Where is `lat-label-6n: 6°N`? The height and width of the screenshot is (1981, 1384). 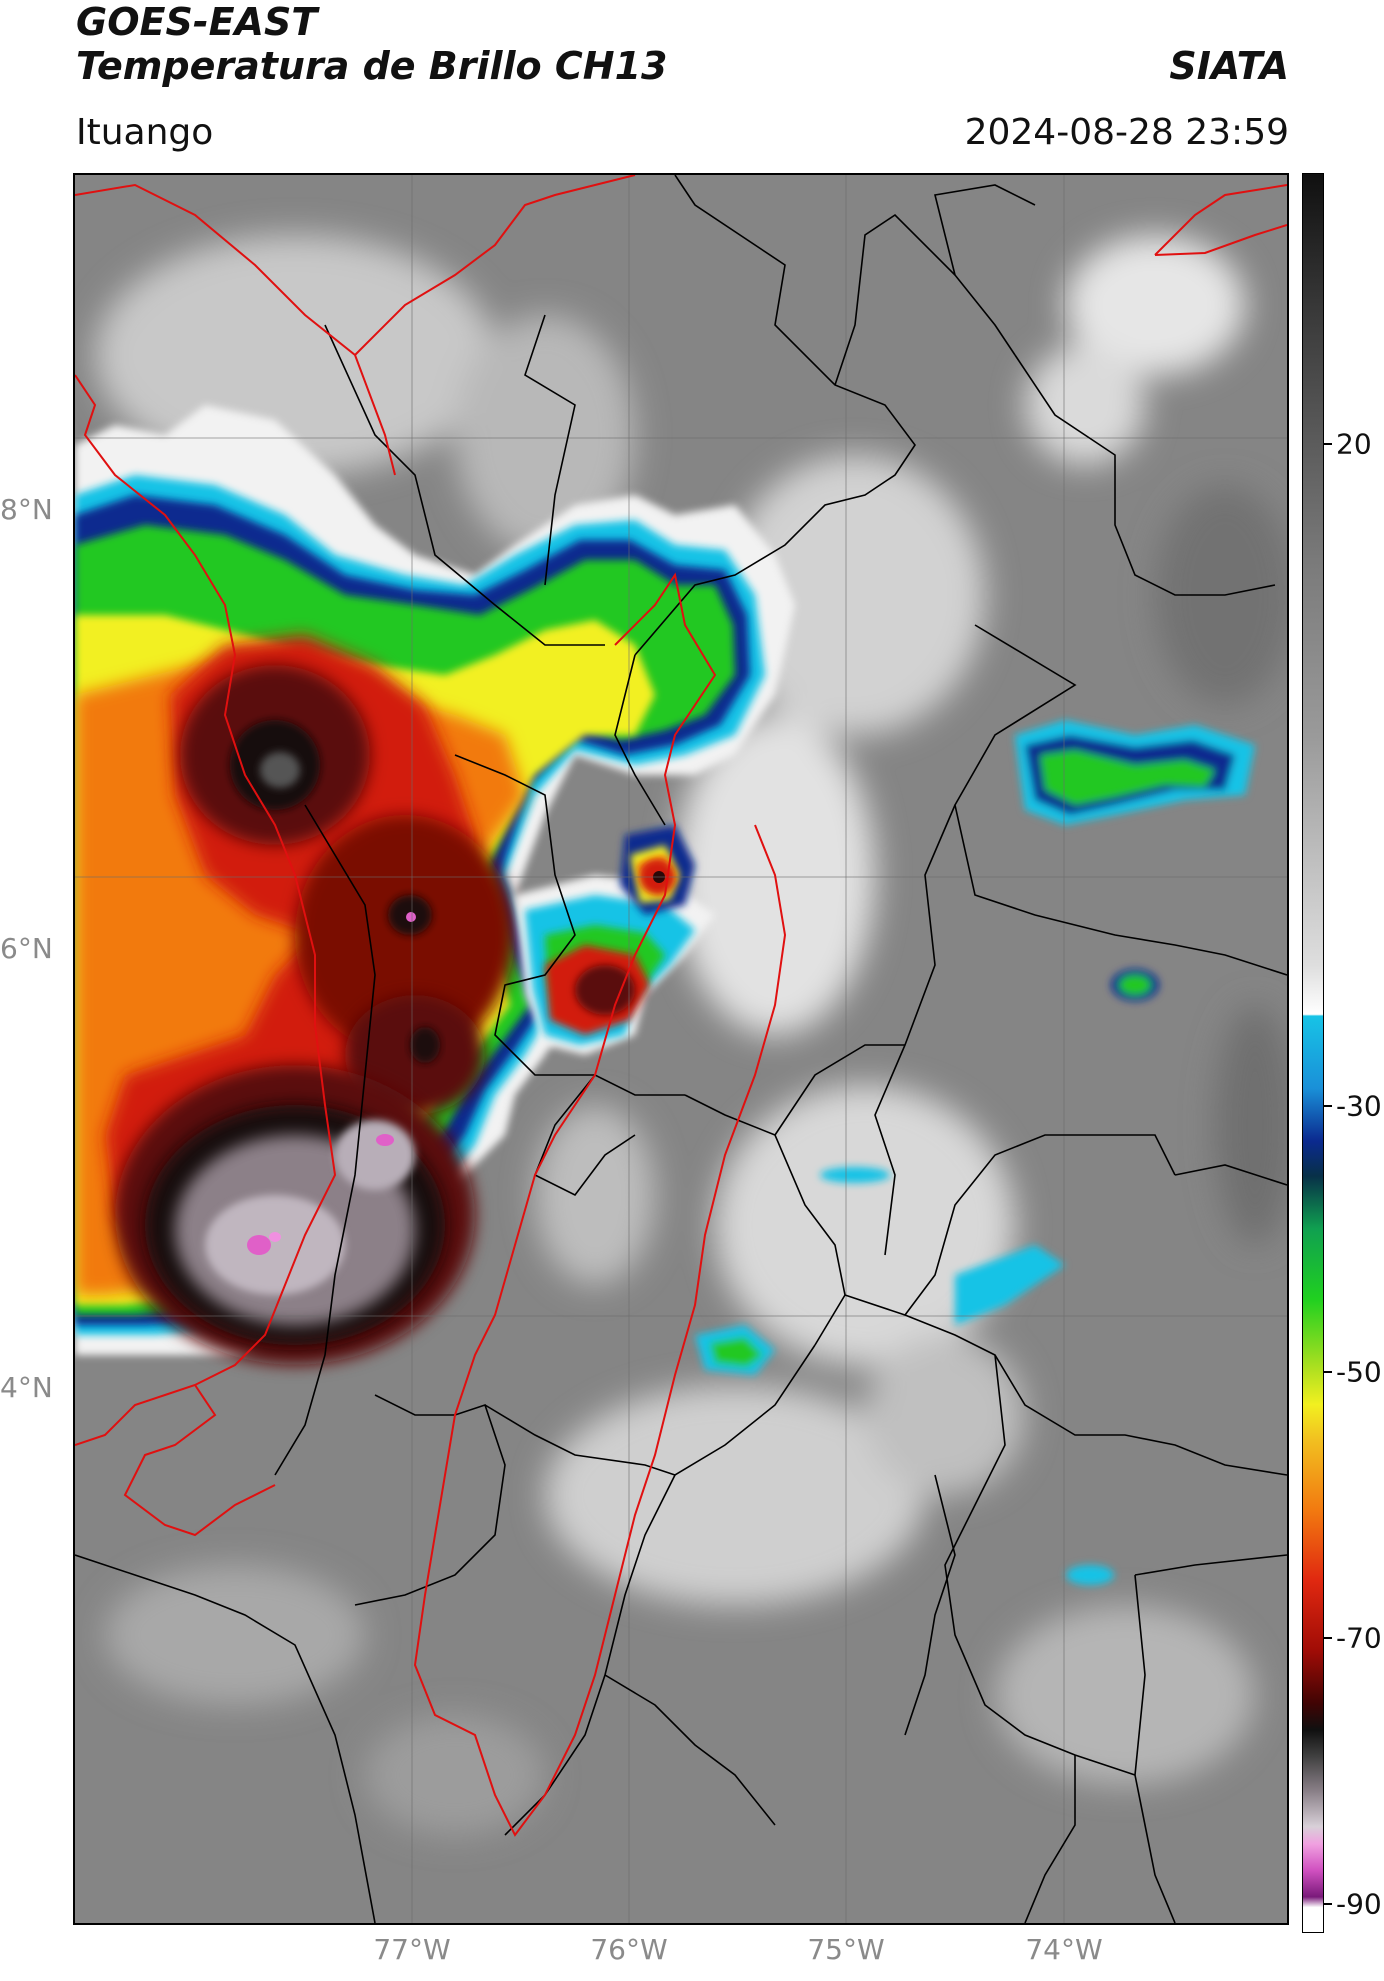
lat-label-6n: 6°N is located at coordinates (26, 948).